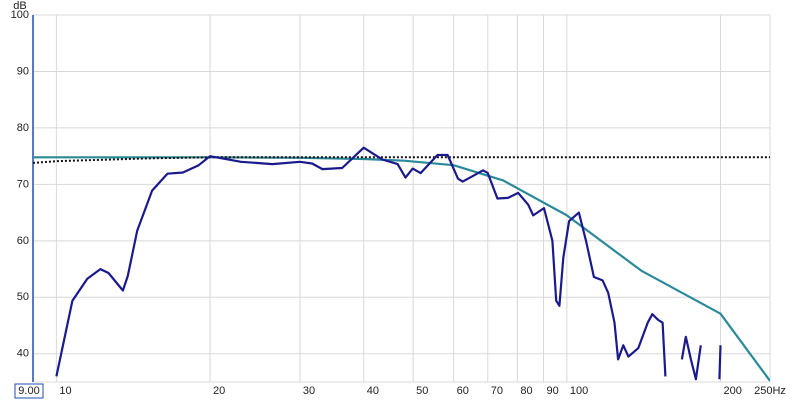 The height and width of the screenshot is (405, 800). I want to click on x-tick-label: 100, so click(579, 391).